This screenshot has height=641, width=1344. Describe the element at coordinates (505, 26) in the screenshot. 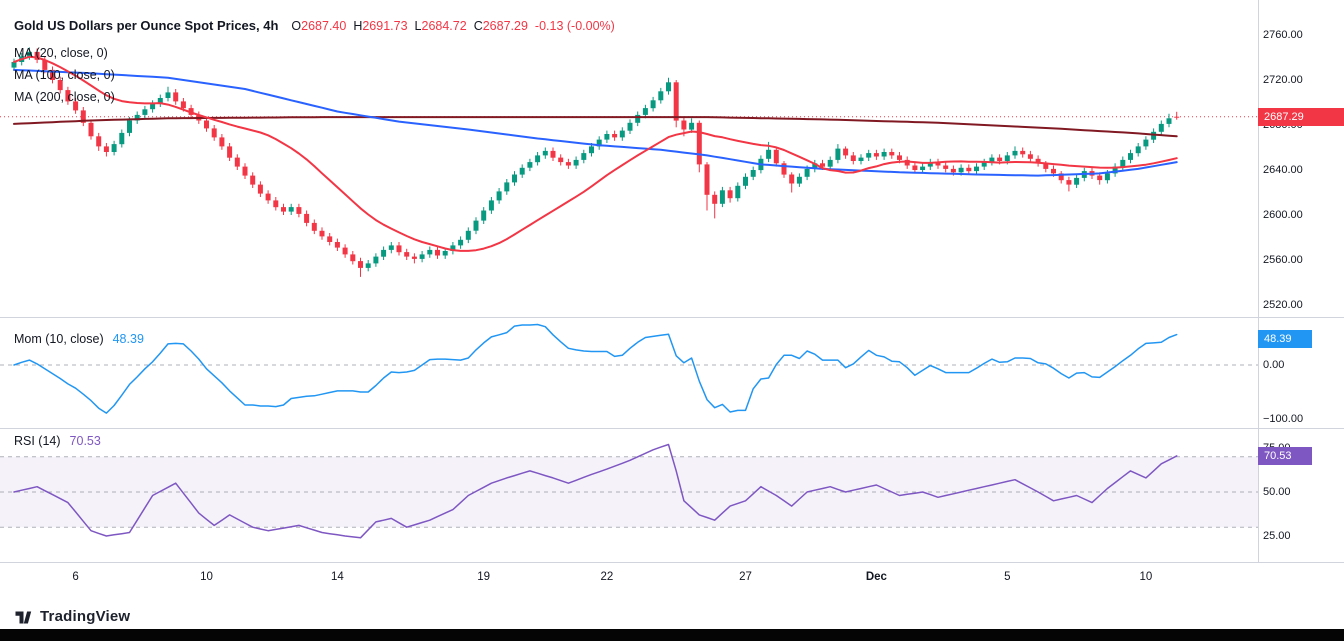

I see `close-value: 2687.29` at that location.